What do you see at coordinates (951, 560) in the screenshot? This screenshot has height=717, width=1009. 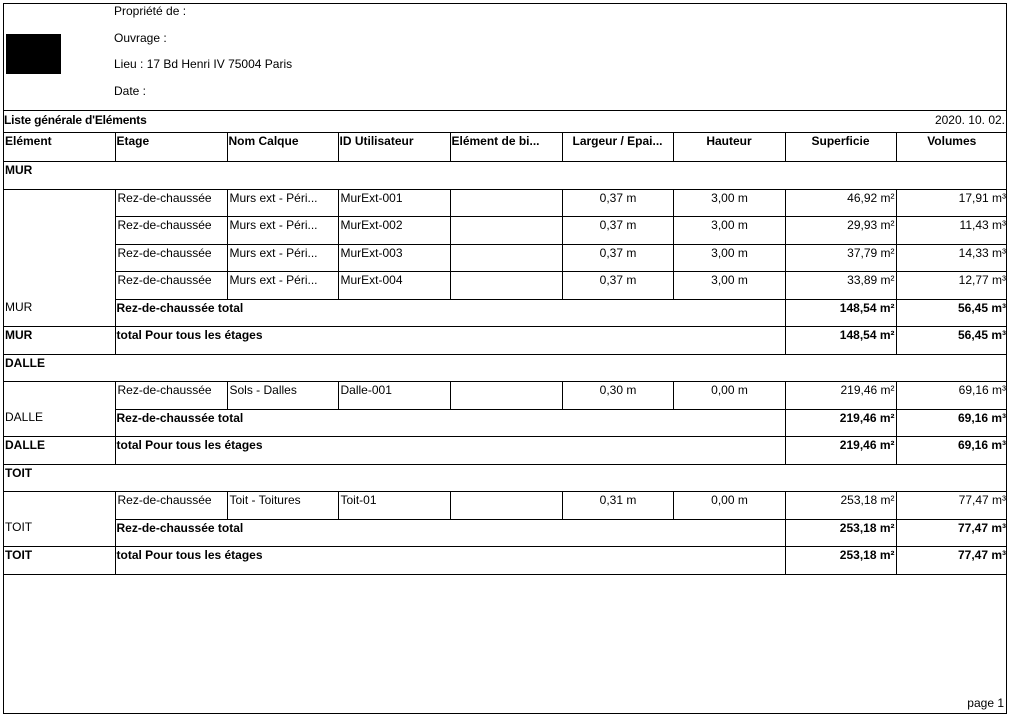 I see `total-volume: 77,47 m³` at bounding box center [951, 560].